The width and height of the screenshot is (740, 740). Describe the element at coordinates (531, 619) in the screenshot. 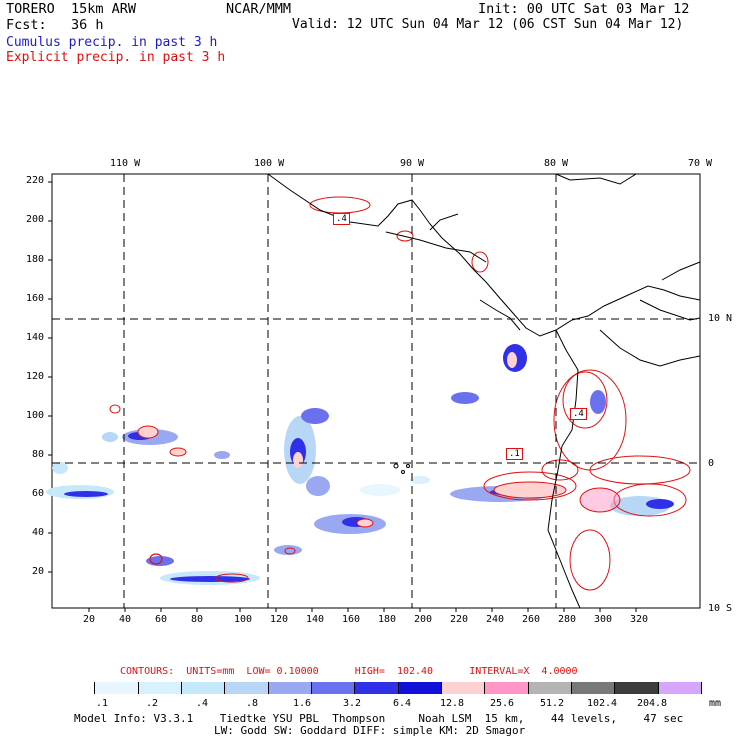

I see `x-tick-label: 260` at that location.